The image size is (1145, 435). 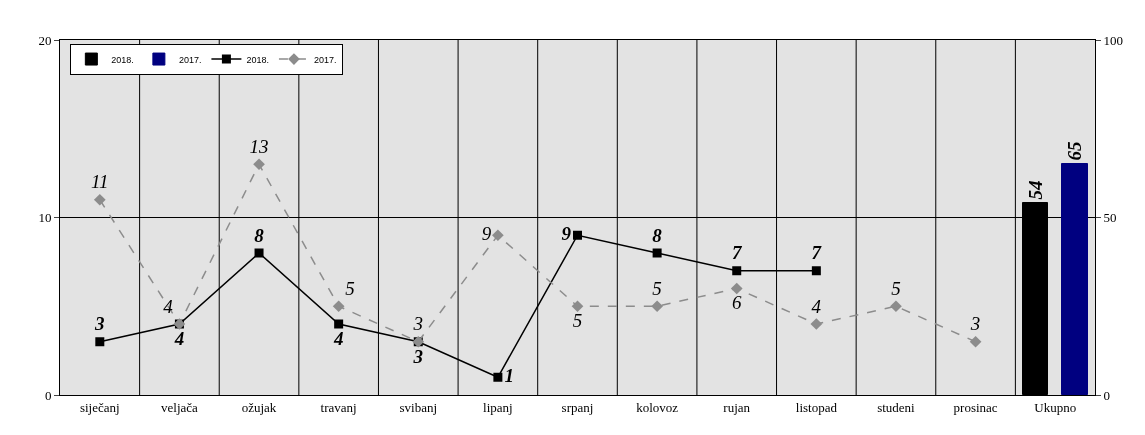 What do you see at coordinates (1055, 407) in the screenshot?
I see `x-tick-label: Ukupno` at bounding box center [1055, 407].